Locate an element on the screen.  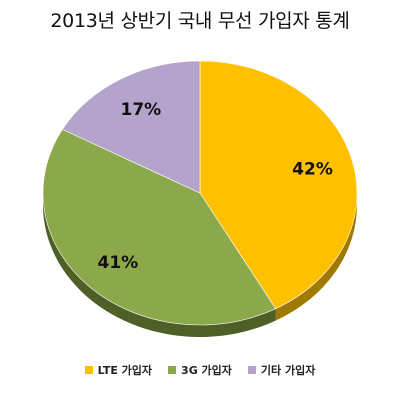
legend-label-lte: LTE 가입자 is located at coordinates (125, 370).